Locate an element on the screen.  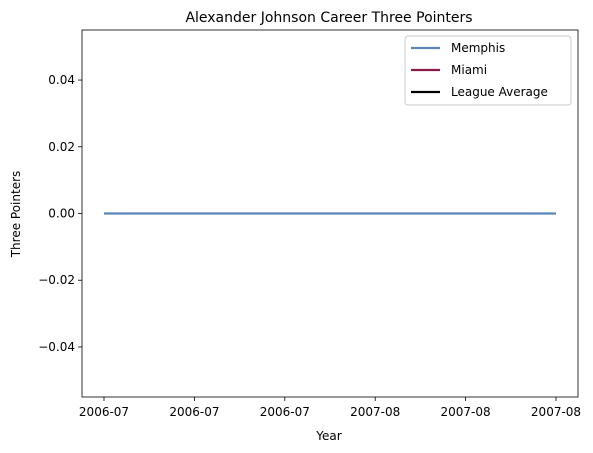
y-axis-label: Three Pointers is located at coordinates (16, 215).